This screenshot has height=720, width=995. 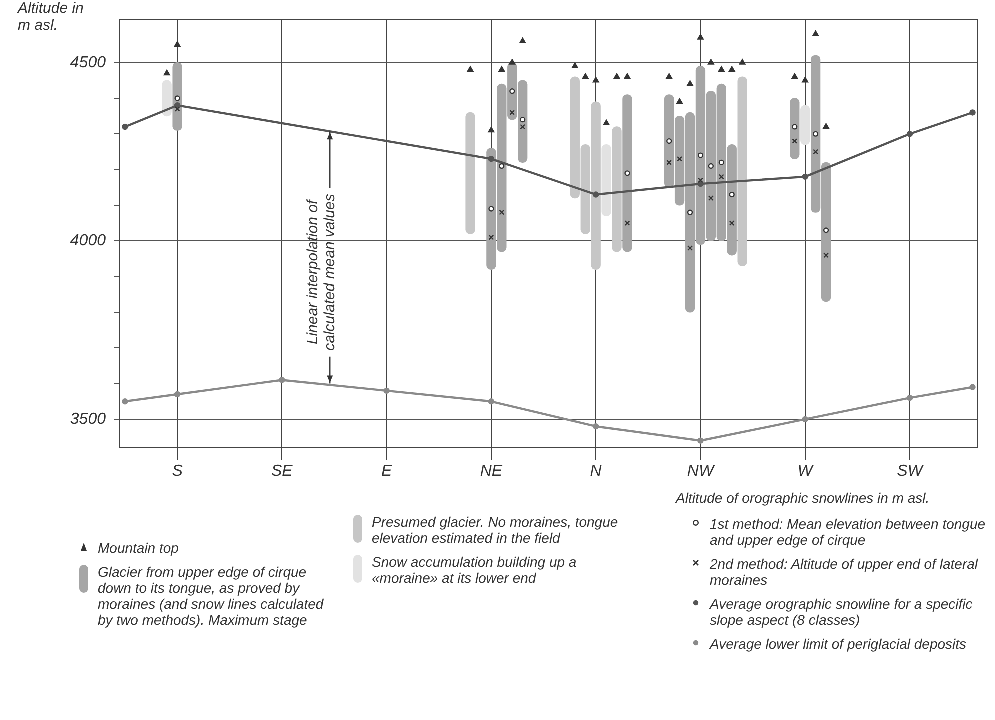 I want to click on legend-label: Average lower limit of periglacial deposits, so click(x=838, y=644).